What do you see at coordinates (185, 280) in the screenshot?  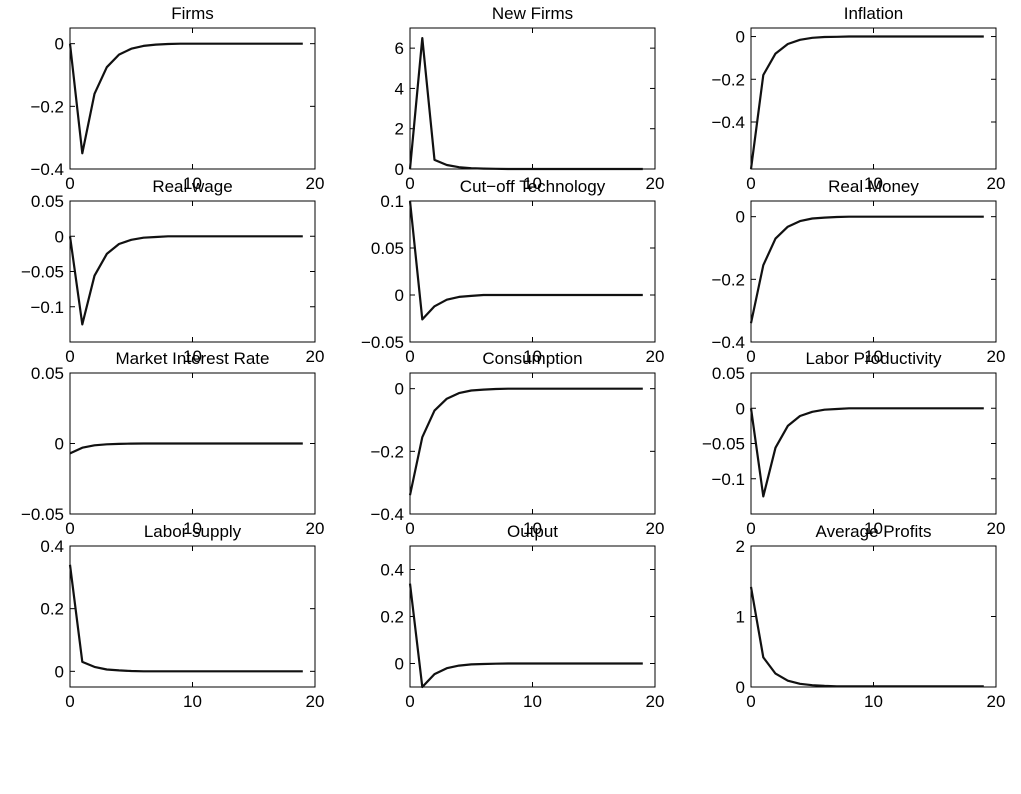 I see `series-line-real-wage` at bounding box center [185, 280].